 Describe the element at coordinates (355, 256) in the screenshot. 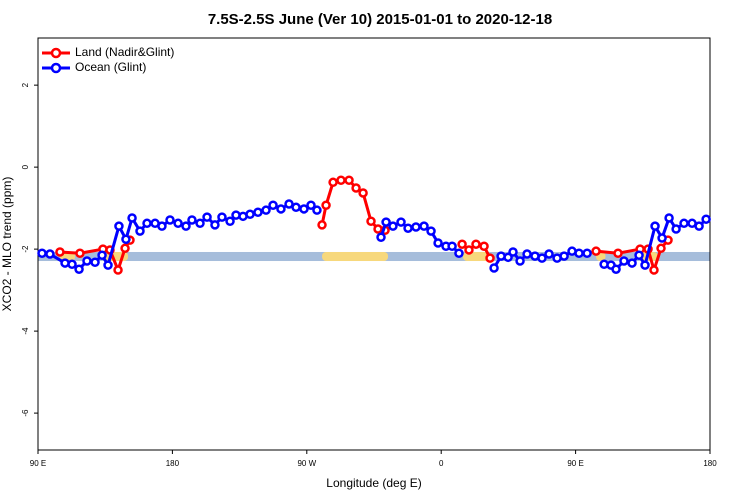

I see `land-band` at that location.